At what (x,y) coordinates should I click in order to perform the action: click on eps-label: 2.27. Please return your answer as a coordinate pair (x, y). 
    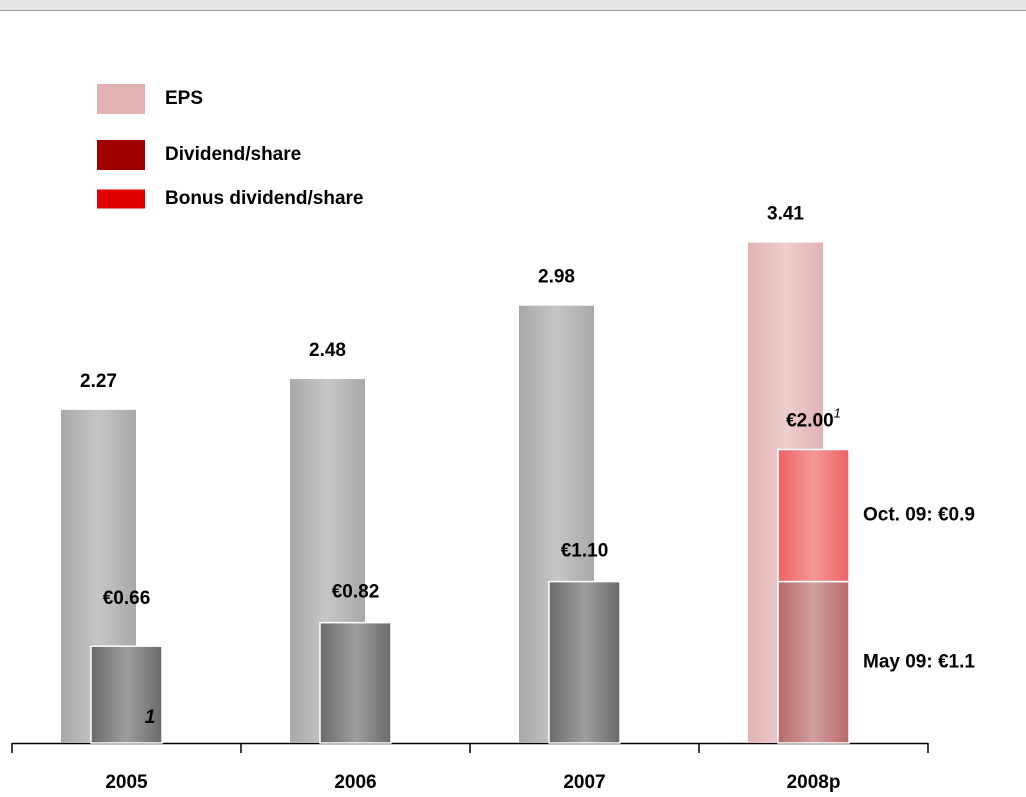
    Looking at the image, I should click on (98, 381).